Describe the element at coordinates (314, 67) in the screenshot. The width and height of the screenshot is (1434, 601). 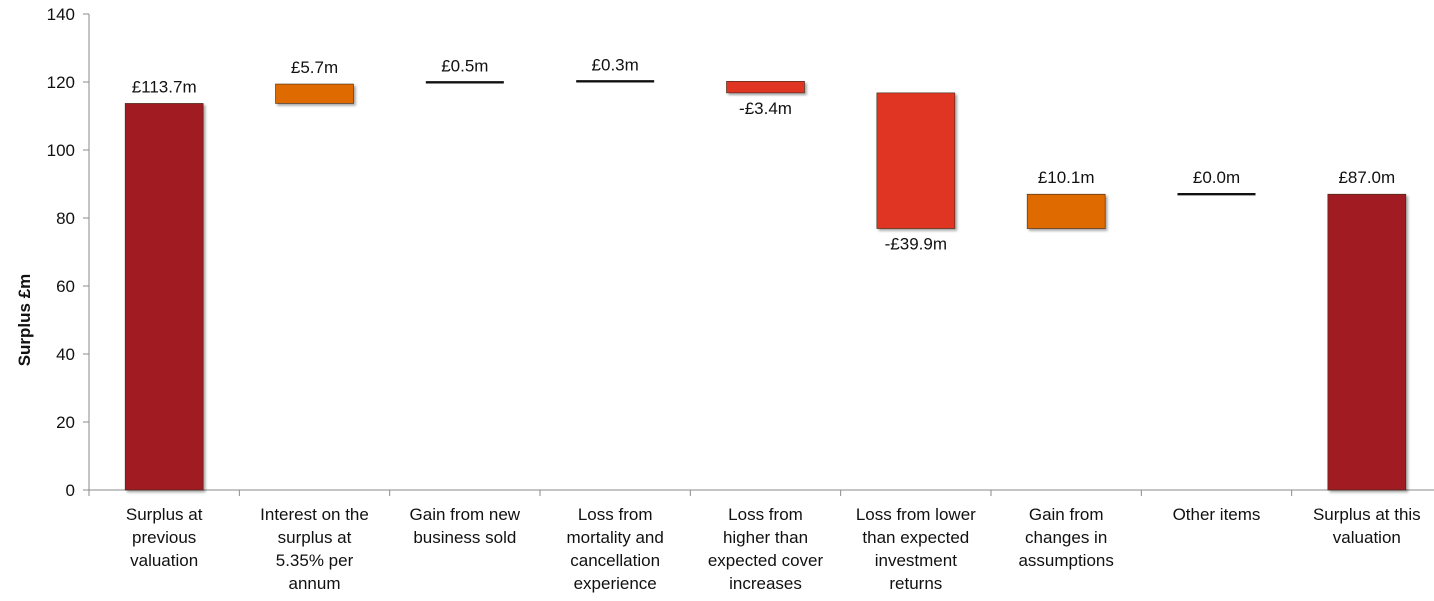
I see `data-label: £5.7m` at that location.